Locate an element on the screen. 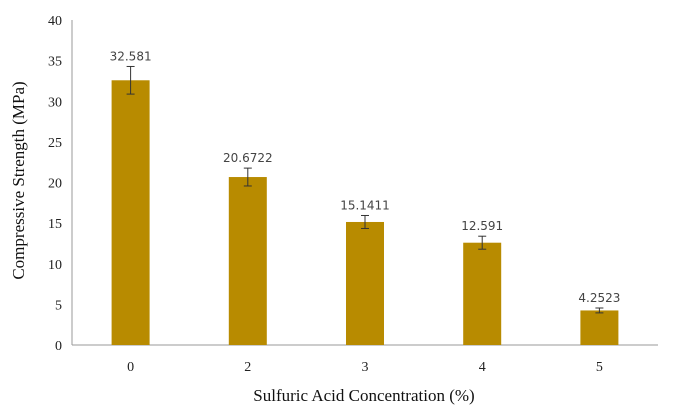 This screenshot has width=673, height=407. y-tick-label: 5 is located at coordinates (58, 305).